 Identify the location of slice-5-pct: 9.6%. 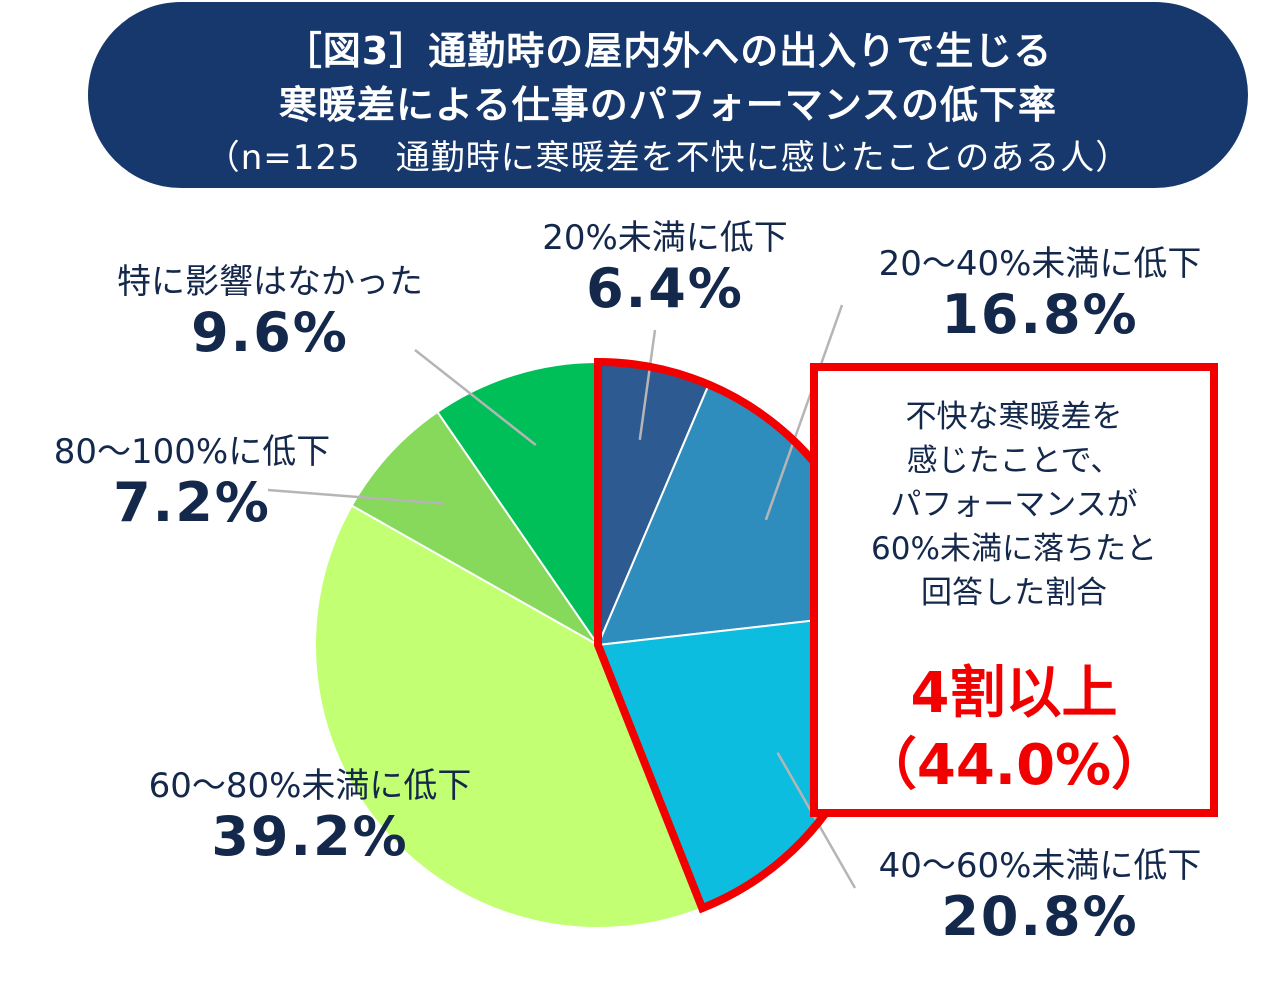
(270, 332).